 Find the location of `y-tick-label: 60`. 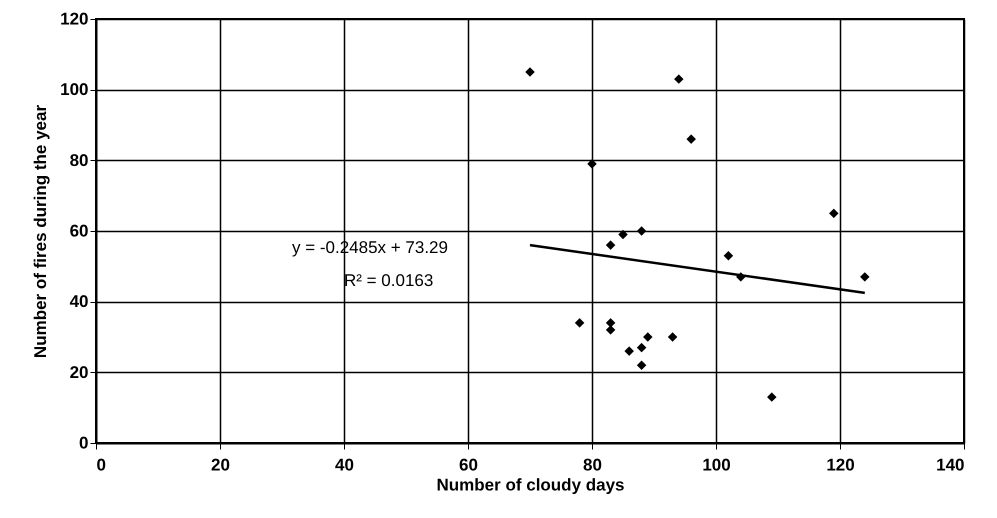

y-tick-label: 60 is located at coordinates (79, 231).